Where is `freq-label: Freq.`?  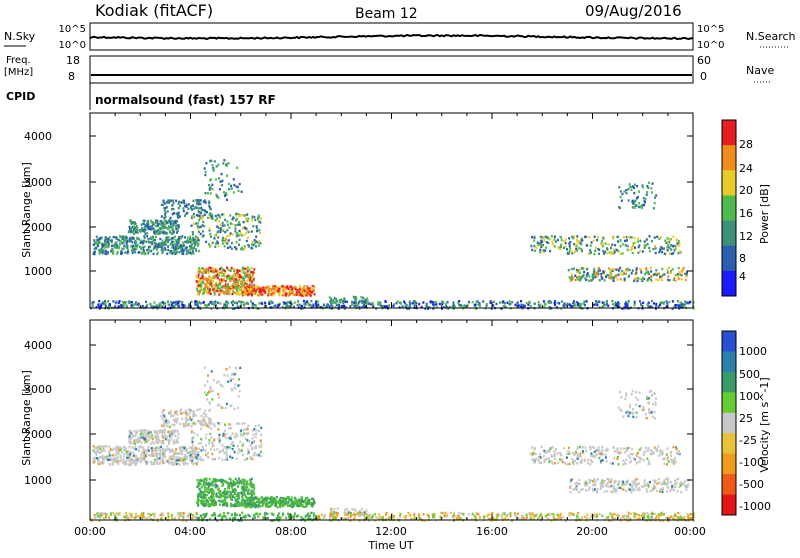
freq-label: Freq. is located at coordinates (18, 60).